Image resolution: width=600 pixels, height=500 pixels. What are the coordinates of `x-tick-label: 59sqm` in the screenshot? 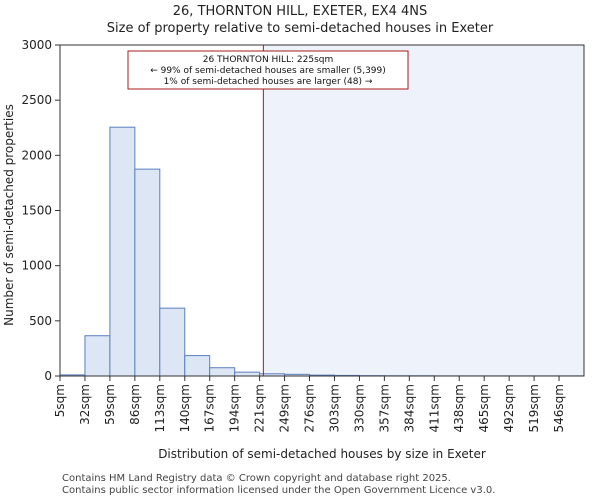 It's located at (110, 404).